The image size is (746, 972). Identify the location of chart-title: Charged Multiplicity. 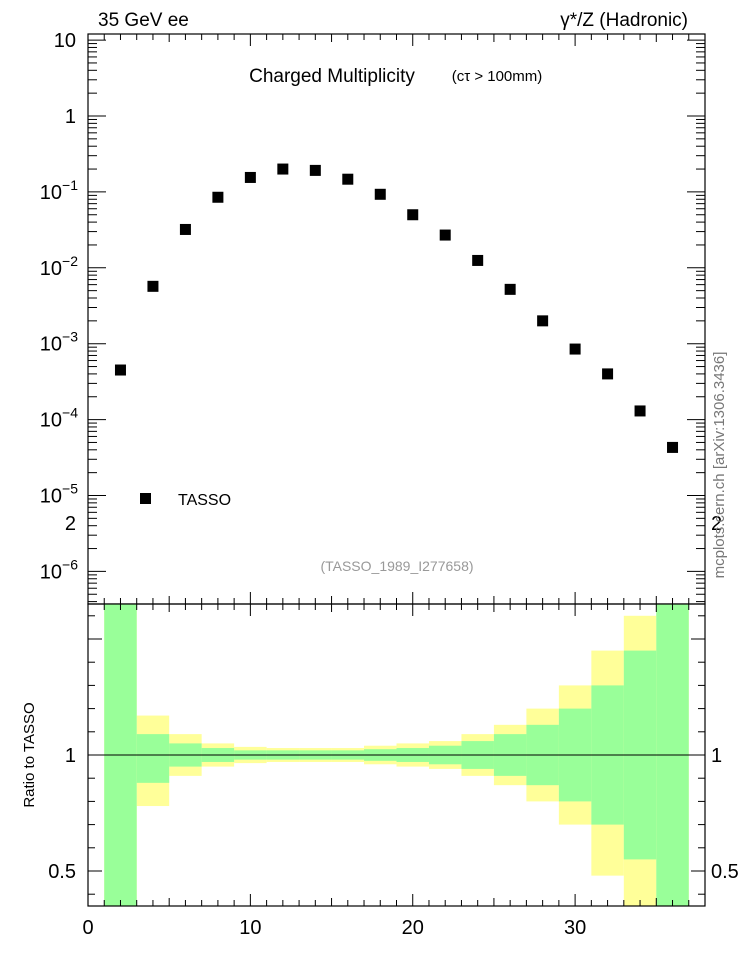
(332, 76).